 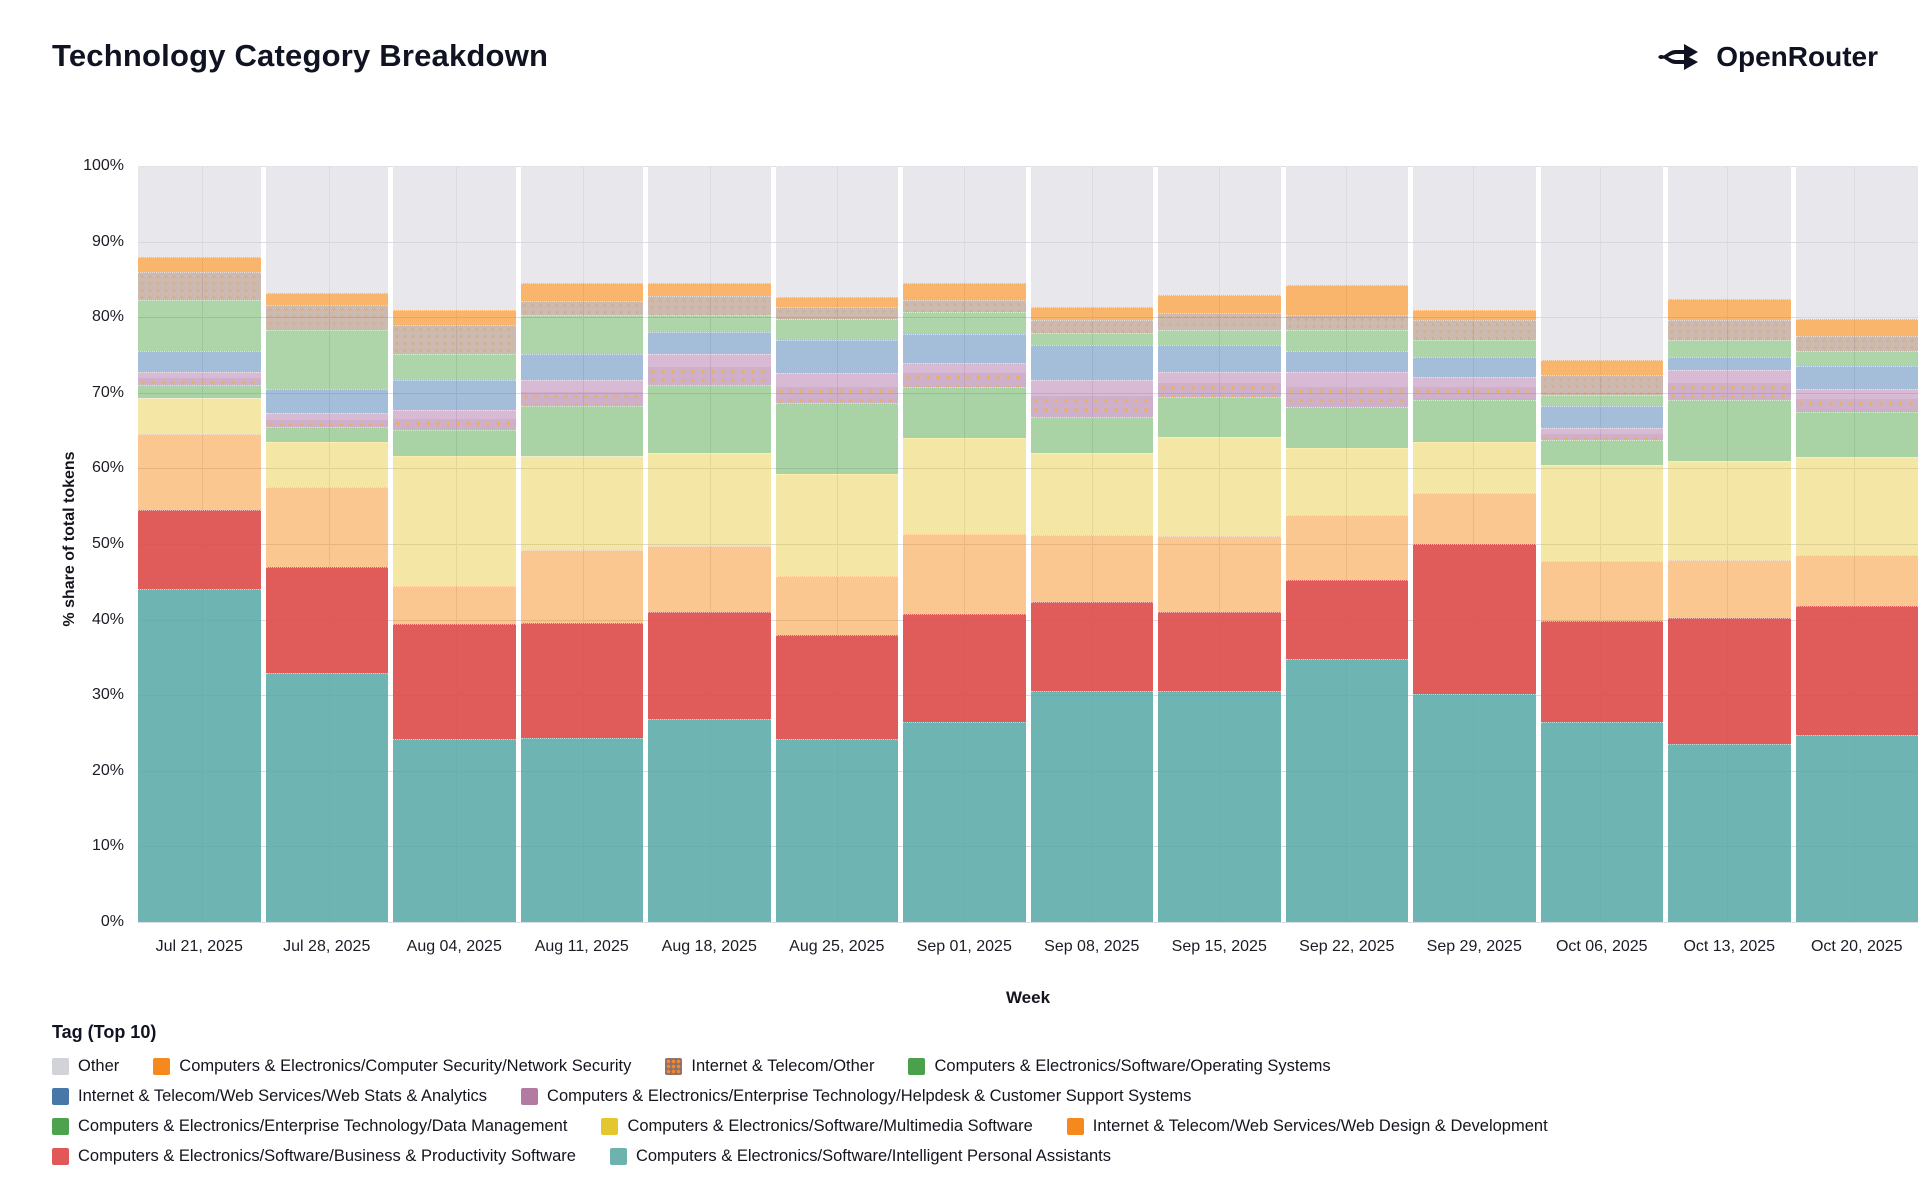 What do you see at coordinates (85, 1066) in the screenshot?
I see `legend-item: Other` at bounding box center [85, 1066].